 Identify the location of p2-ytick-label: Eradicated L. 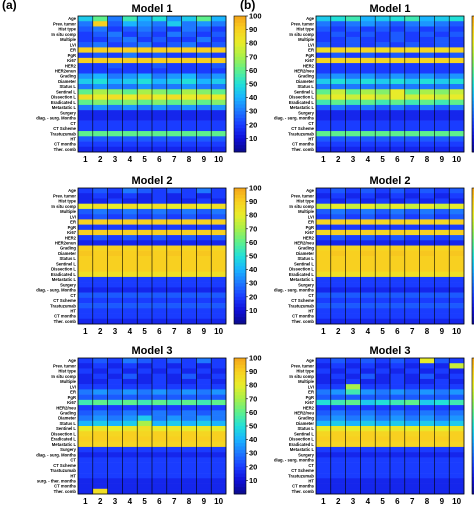
(64, 274).